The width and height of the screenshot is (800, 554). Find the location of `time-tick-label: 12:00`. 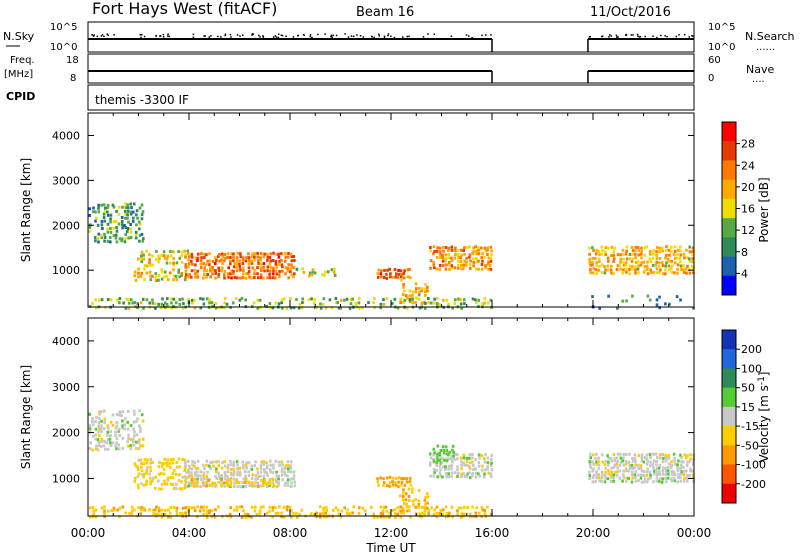

time-tick-label: 12:00 is located at coordinates (391, 533).